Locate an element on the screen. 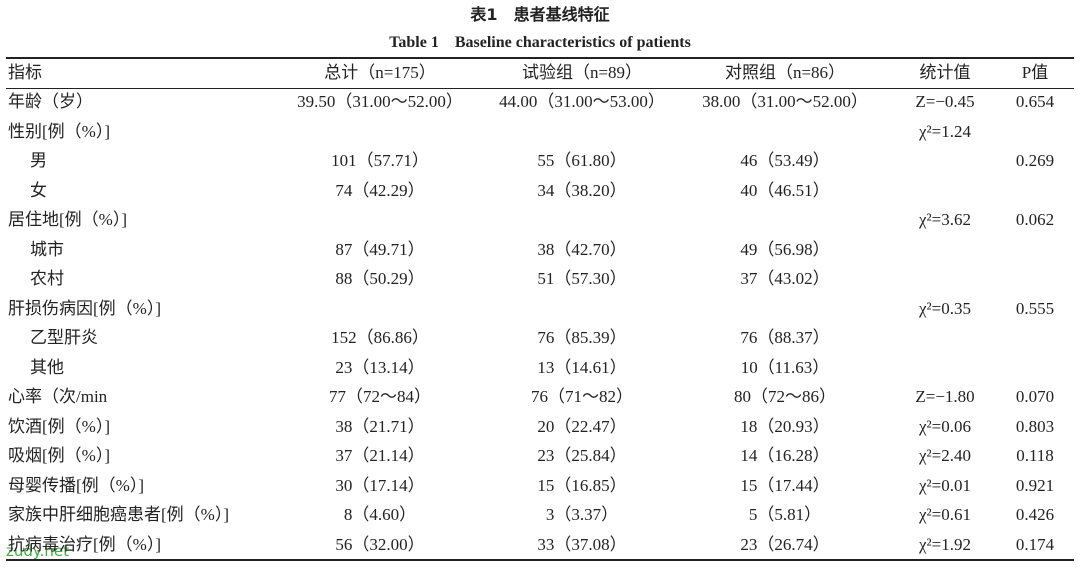  data-cell: 0.426 is located at coordinates (1035, 514).